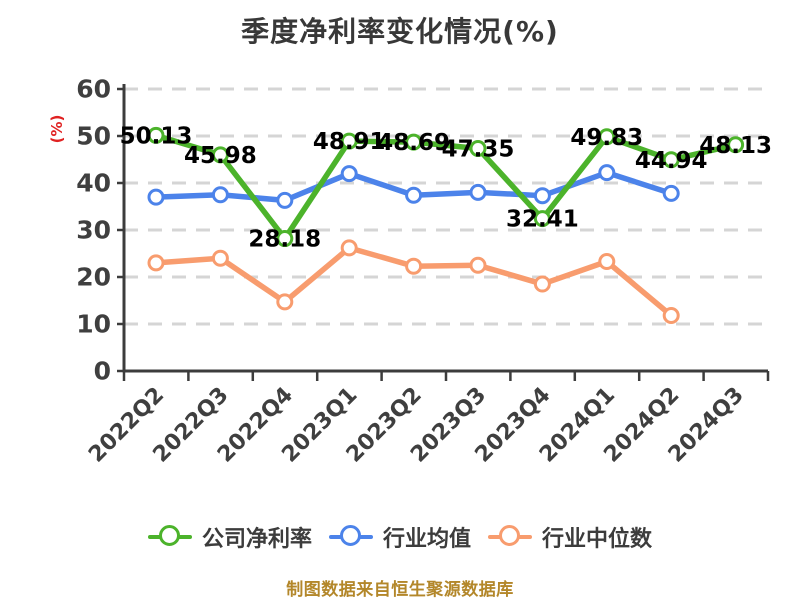 This screenshot has width=800, height=600. Describe the element at coordinates (256, 539) in the screenshot. I see `legend-label-company: 公司净利率` at that location.